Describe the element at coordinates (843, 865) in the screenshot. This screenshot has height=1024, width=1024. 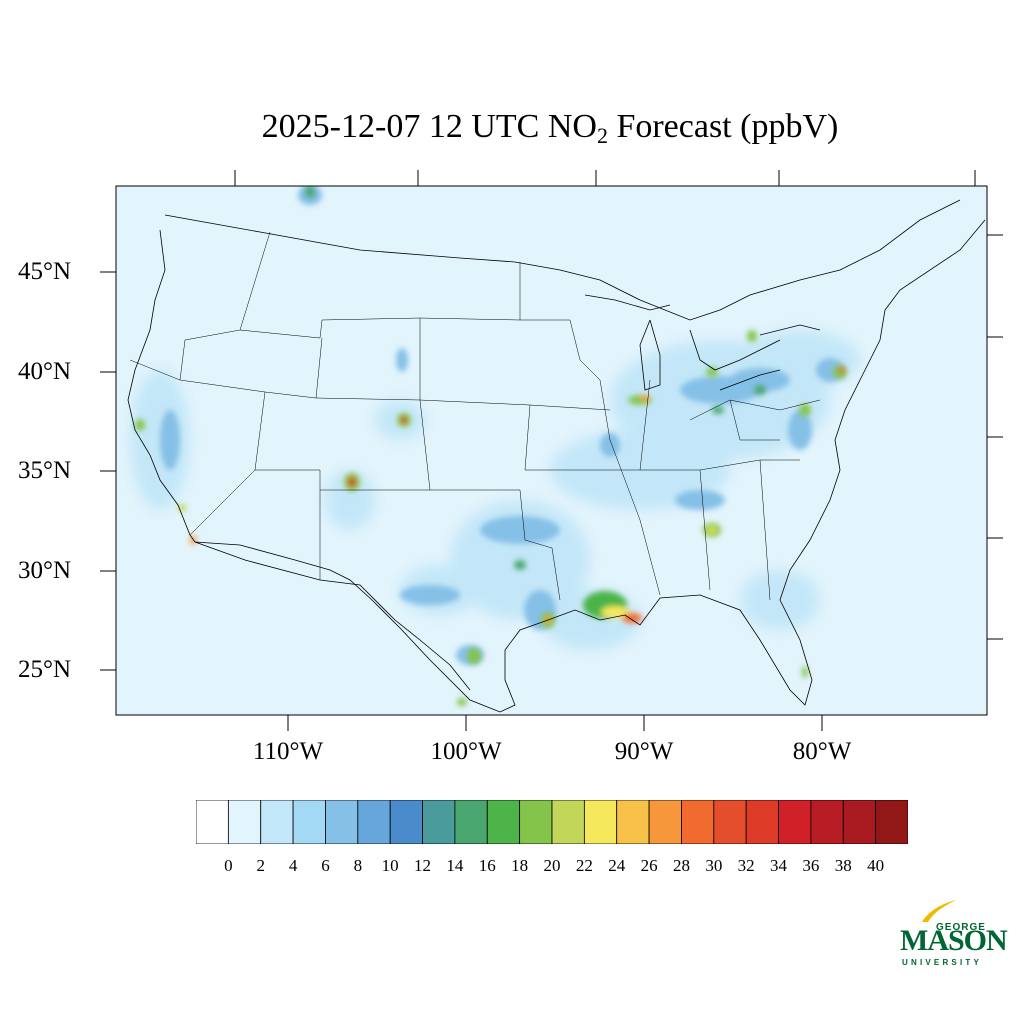
I see `colorbar-tick-label: 38` at that location.